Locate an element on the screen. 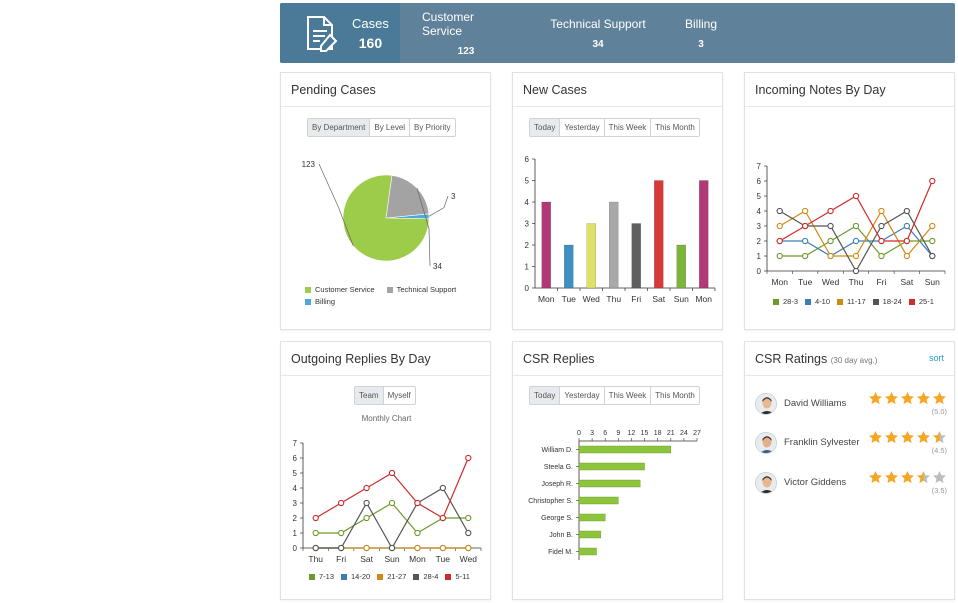 This screenshot has width=958, height=603. legend-label: 21-27 is located at coordinates (397, 576).